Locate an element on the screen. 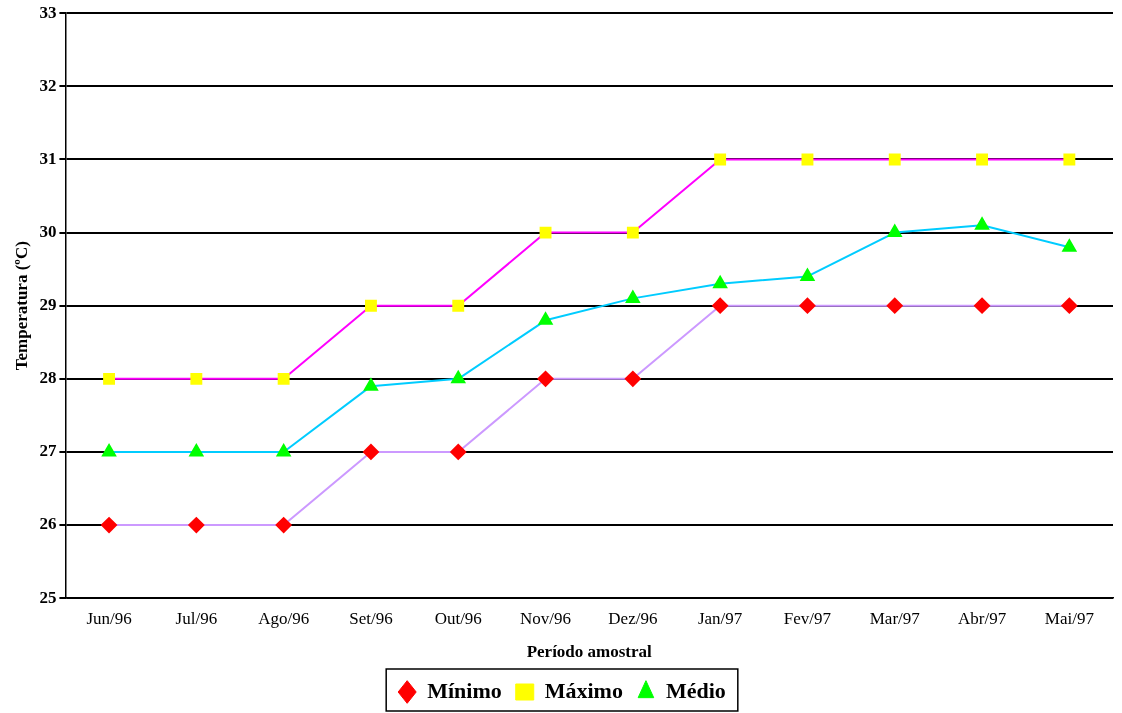  y-tick-label: 32 is located at coordinates (48, 85).